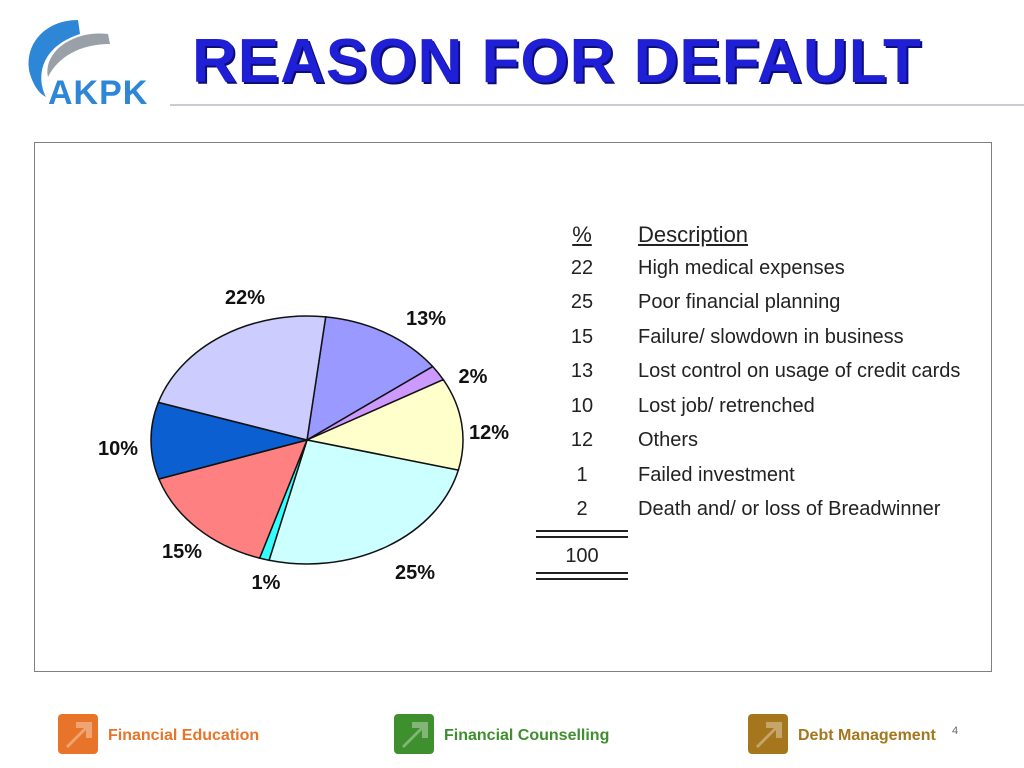 The height and width of the screenshot is (768, 1024). I want to click on total-double-rule, so click(582, 576).